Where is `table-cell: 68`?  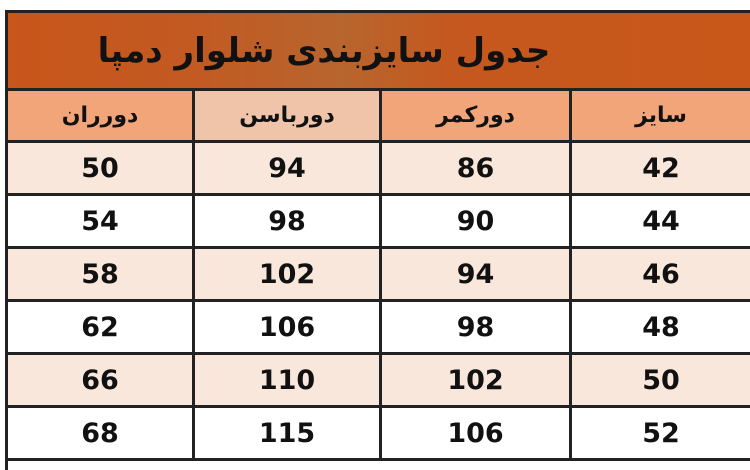 table-cell: 68 is located at coordinates (101, 434).